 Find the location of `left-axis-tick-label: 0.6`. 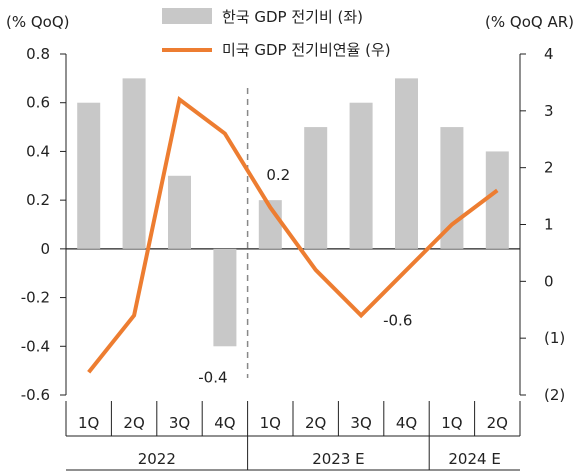

left-axis-tick-label: 0.6 is located at coordinates (38, 103).